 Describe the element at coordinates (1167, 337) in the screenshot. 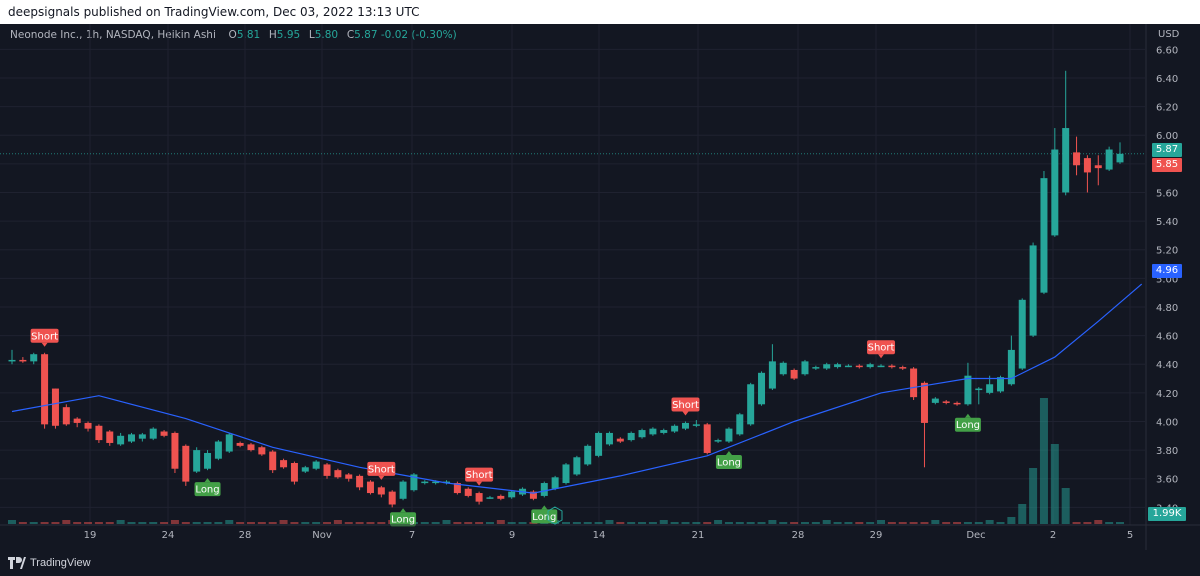

I see `price-tick-label: 4.60` at that location.